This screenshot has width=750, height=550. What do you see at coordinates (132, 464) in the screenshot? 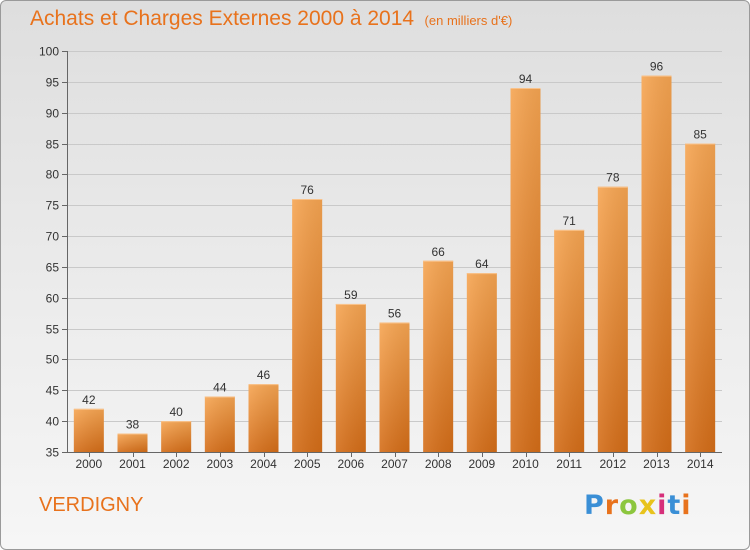
I see `x-tick-label: 2001` at bounding box center [132, 464].